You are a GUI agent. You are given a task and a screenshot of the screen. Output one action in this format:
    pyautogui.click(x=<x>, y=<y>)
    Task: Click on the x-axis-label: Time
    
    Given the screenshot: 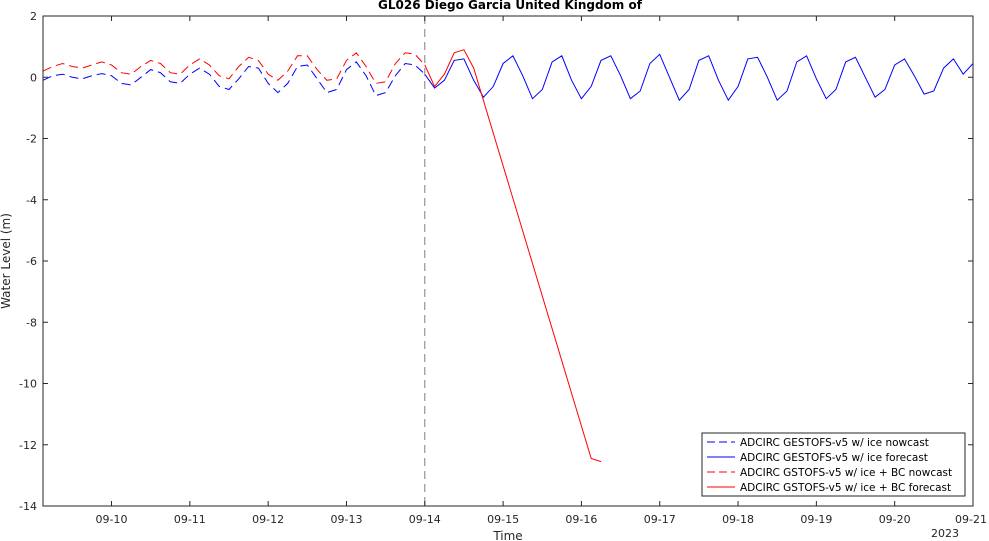 What is the action you would take?
    pyautogui.click(x=507, y=535)
    